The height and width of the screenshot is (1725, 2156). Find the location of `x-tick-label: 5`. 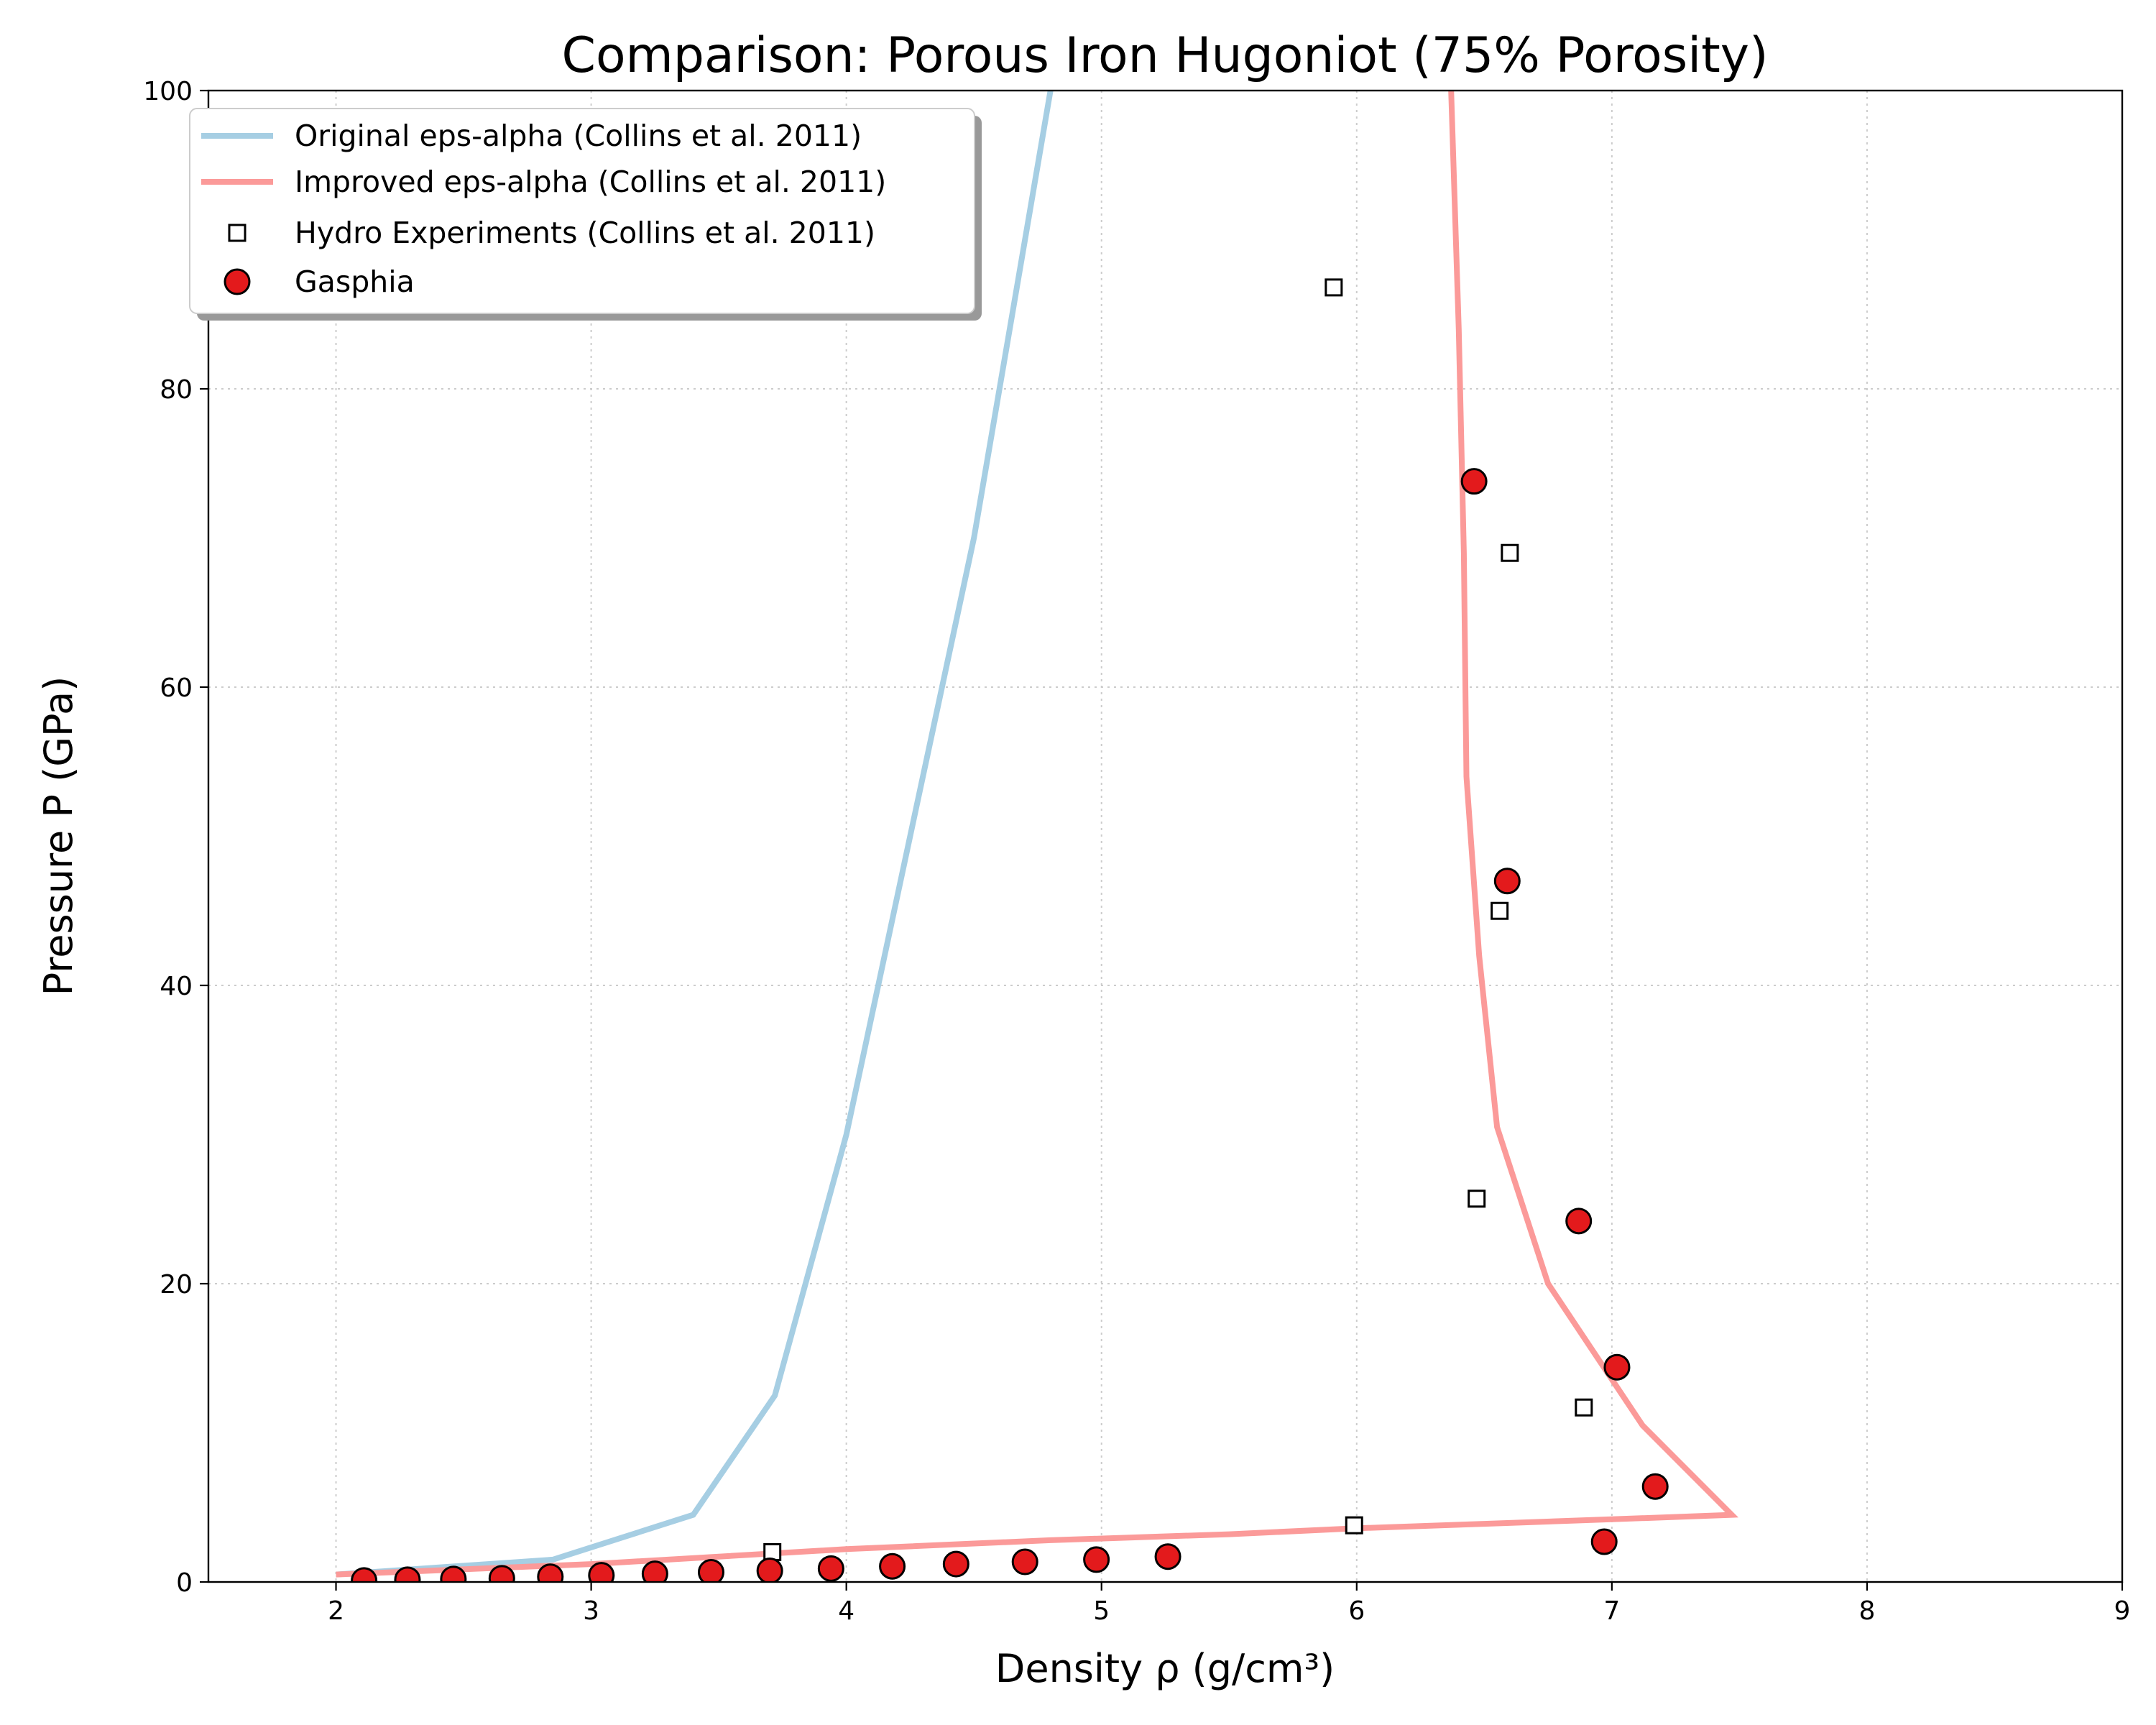

x-tick-label: 5 is located at coordinates (1101, 1611).